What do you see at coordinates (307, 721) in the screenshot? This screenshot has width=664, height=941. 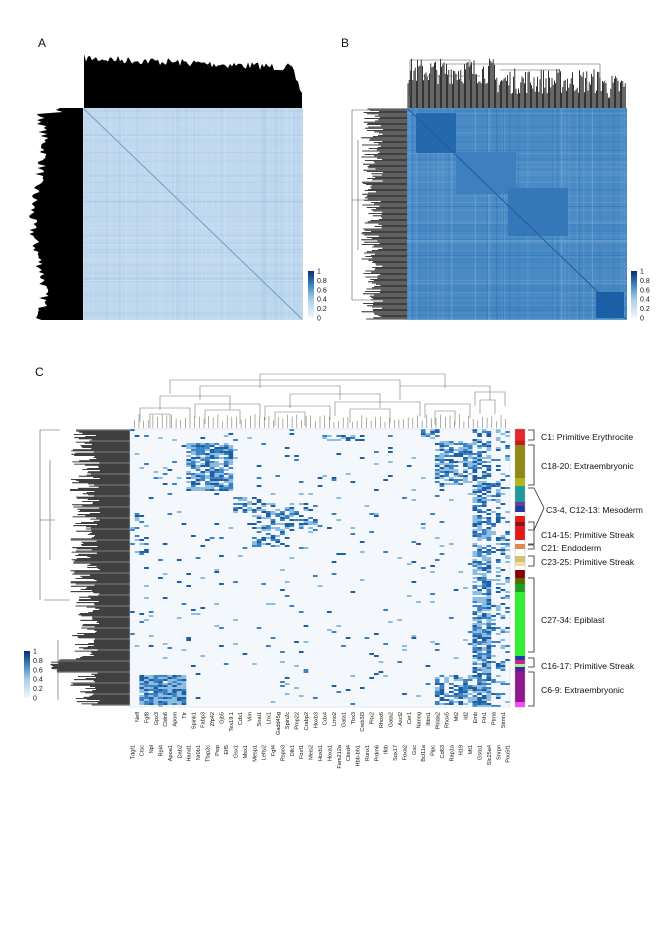 I see `gene-label: Crabp2` at bounding box center [307, 721].